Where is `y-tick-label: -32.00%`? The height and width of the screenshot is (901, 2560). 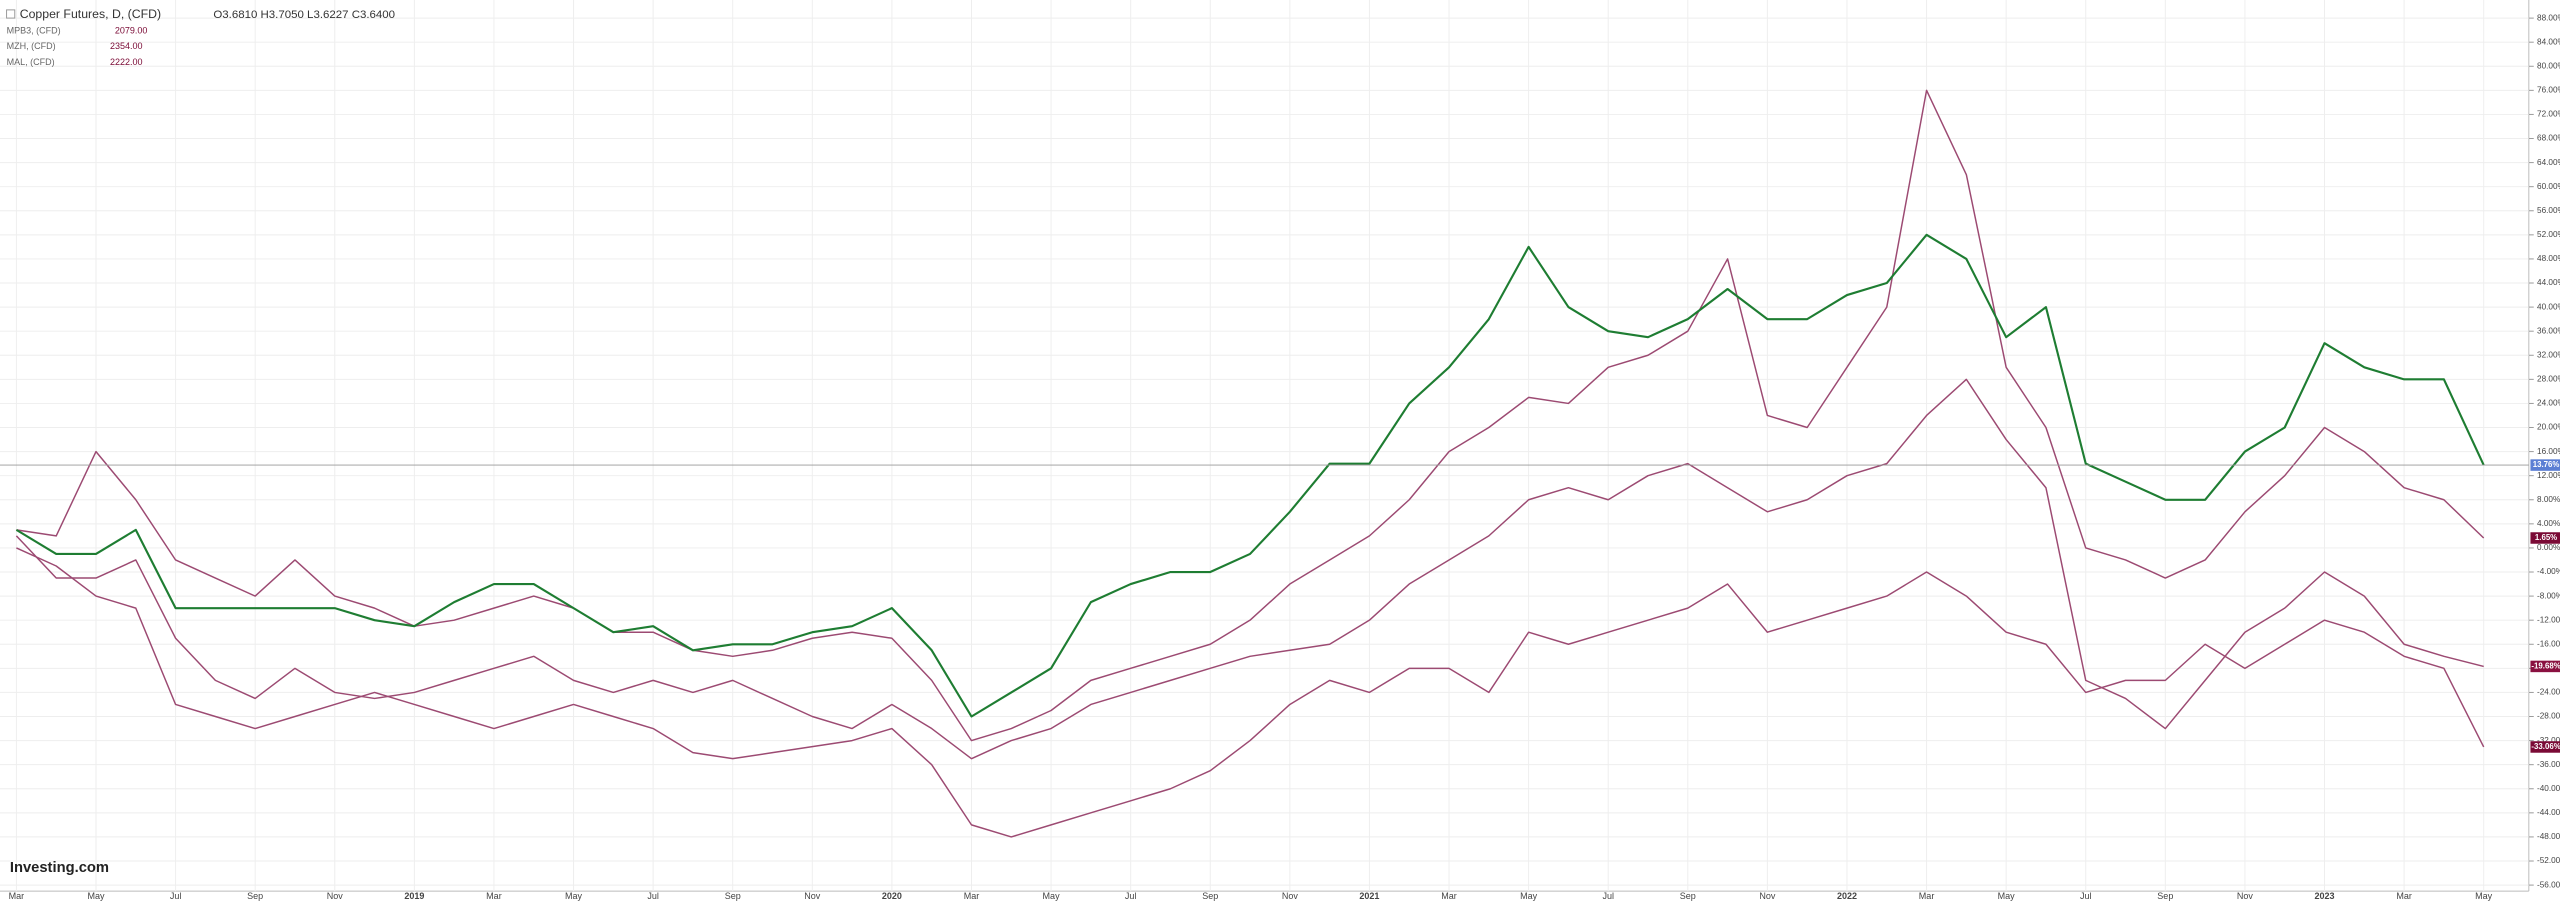
y-tick-label: -32.00% is located at coordinates (2548, 740).